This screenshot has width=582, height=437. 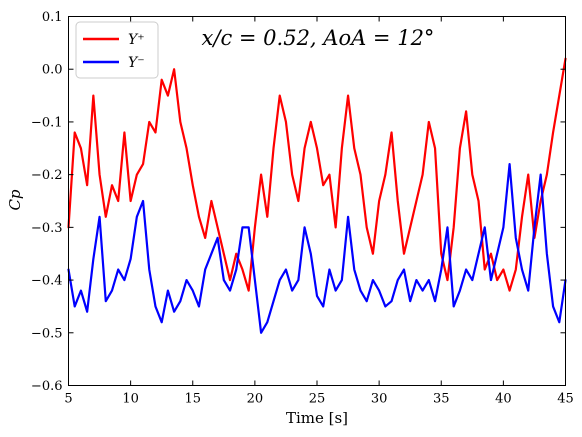 I want to click on y-tick-label: 0.1, so click(x=52, y=17).